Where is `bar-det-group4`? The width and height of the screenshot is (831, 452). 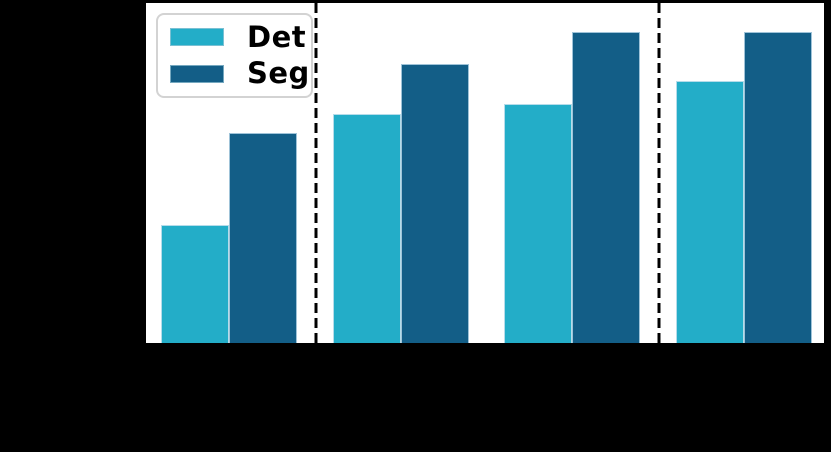
bar-det-group4 is located at coordinates (709, 211).